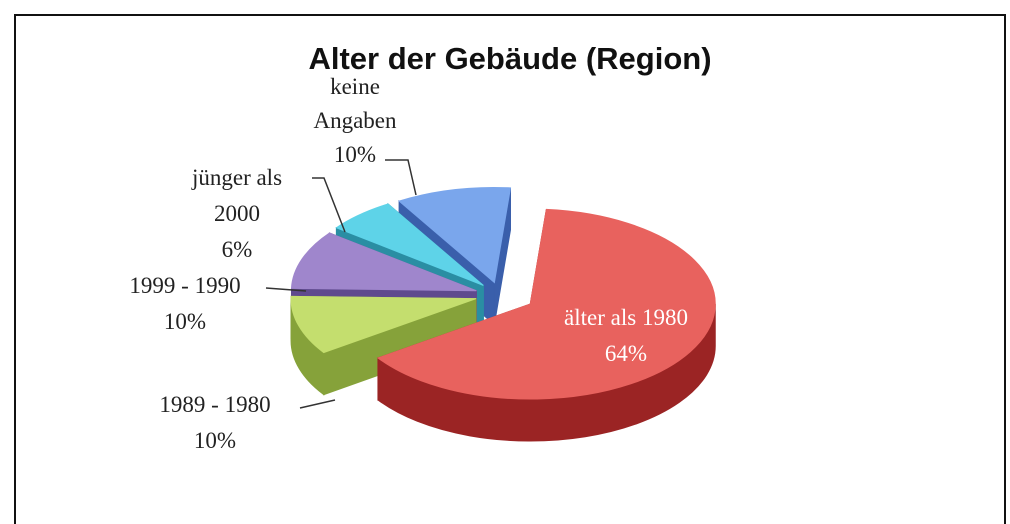 The height and width of the screenshot is (524, 1010). I want to click on category-label: 1999 - 1990, so click(185, 285).